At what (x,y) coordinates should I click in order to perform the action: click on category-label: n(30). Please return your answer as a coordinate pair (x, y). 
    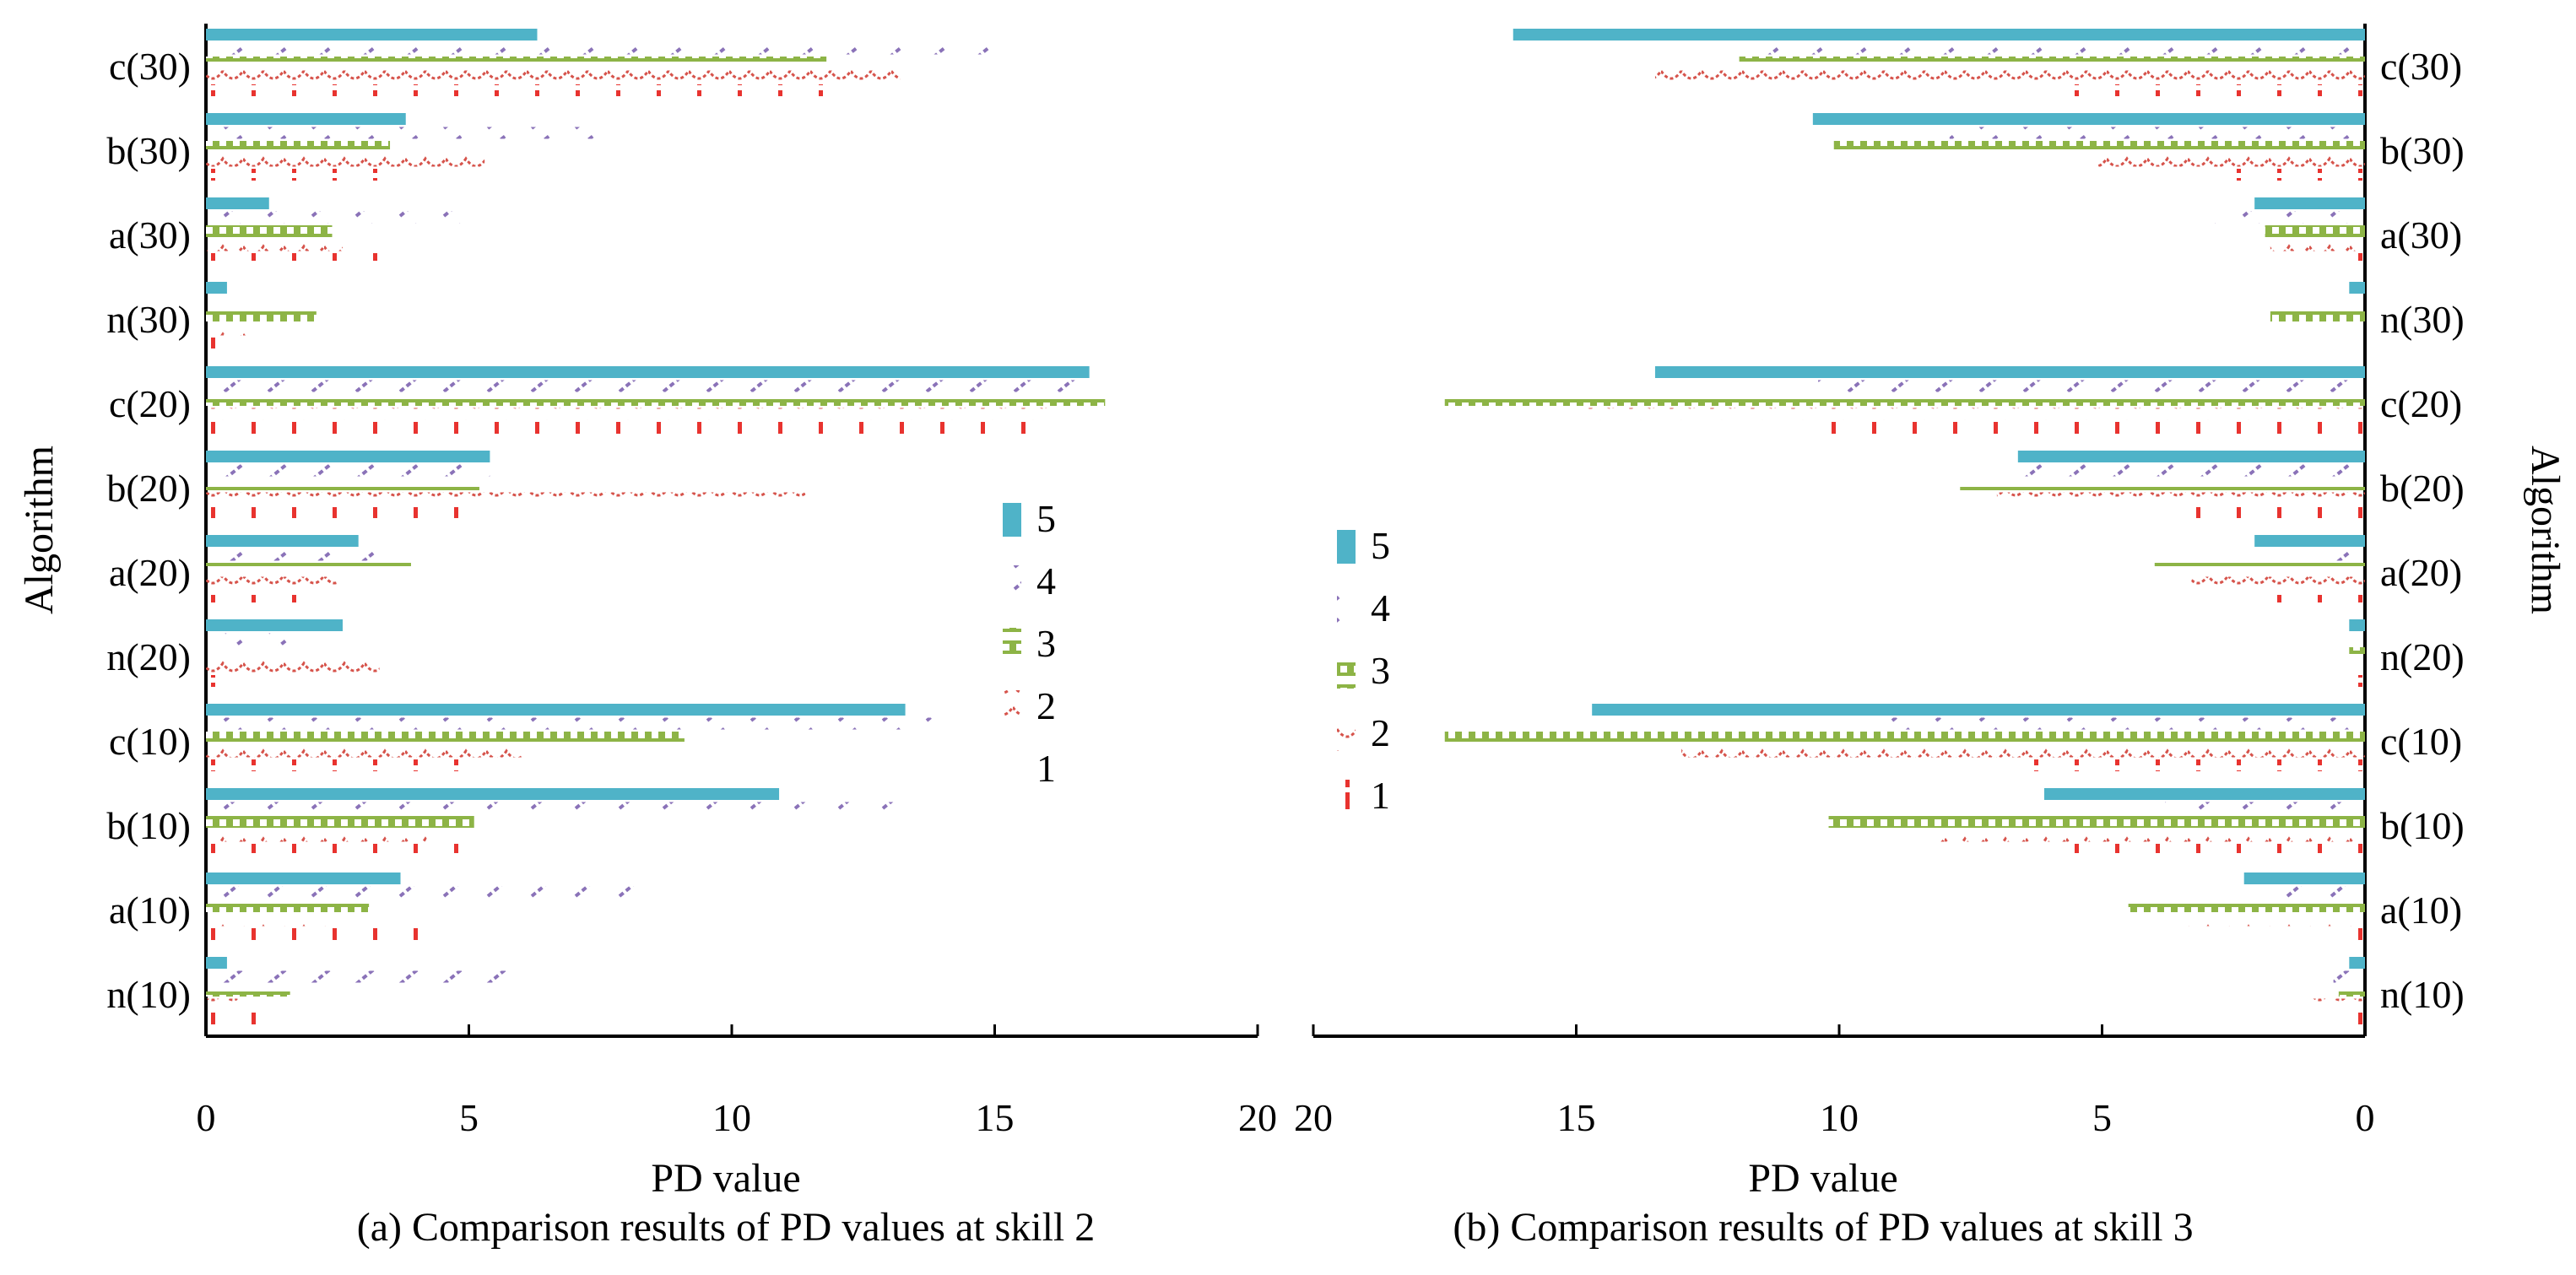
    Looking at the image, I should click on (2422, 319).